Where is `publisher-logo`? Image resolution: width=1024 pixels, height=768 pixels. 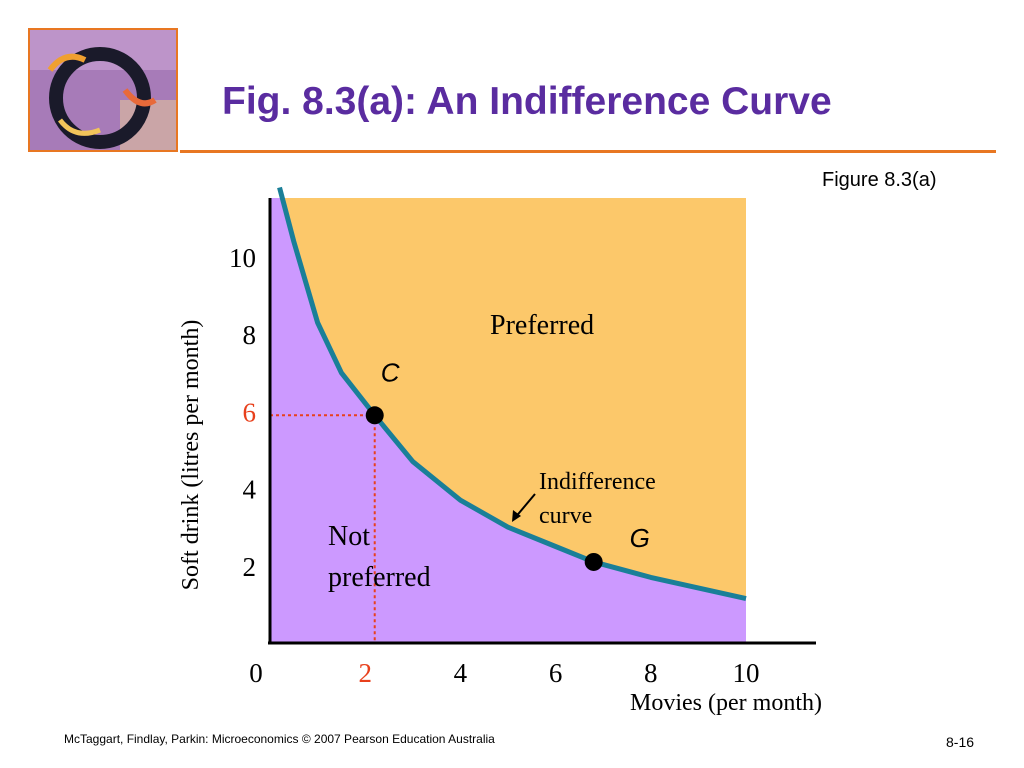
publisher-logo is located at coordinates (103, 90).